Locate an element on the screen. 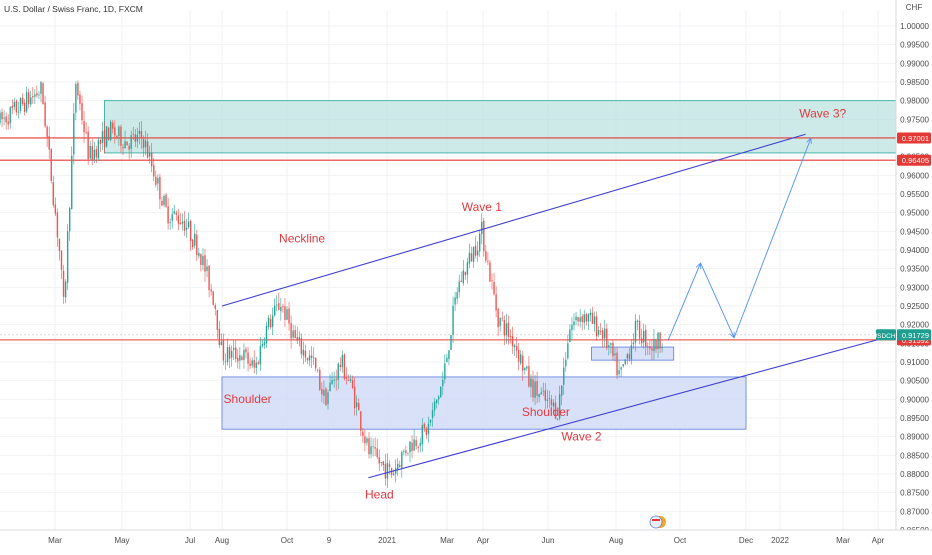 This screenshot has height=555, width=932. zone-consolidation is located at coordinates (633, 353).